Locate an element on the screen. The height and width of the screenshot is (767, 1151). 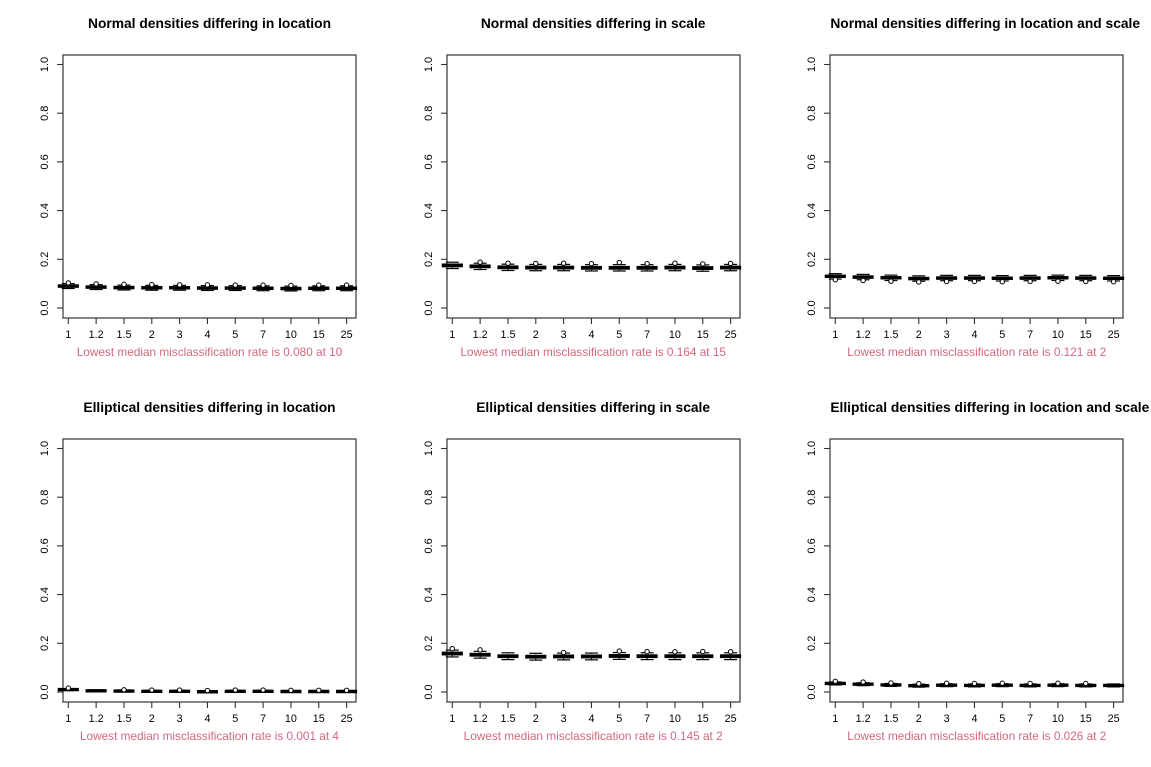
boxplot-elliptical-scale: 0.0 0.2 0.4 0.6 0.8 1.0 1 1.2 1.5 2 3 4 5 7 10 15 25 is located at coordinates (582, 580).